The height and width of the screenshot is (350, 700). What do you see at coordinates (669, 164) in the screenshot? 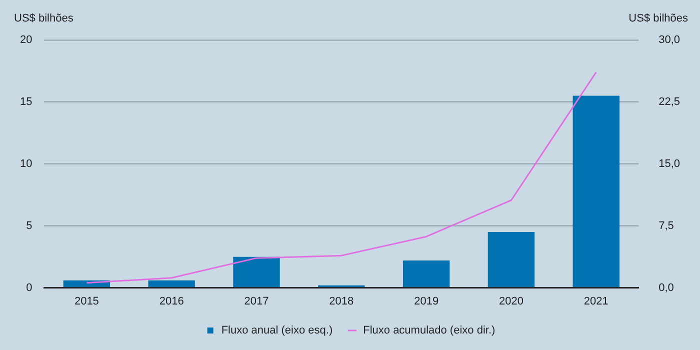
I see `y2-tick-label: 15,0` at bounding box center [669, 164].